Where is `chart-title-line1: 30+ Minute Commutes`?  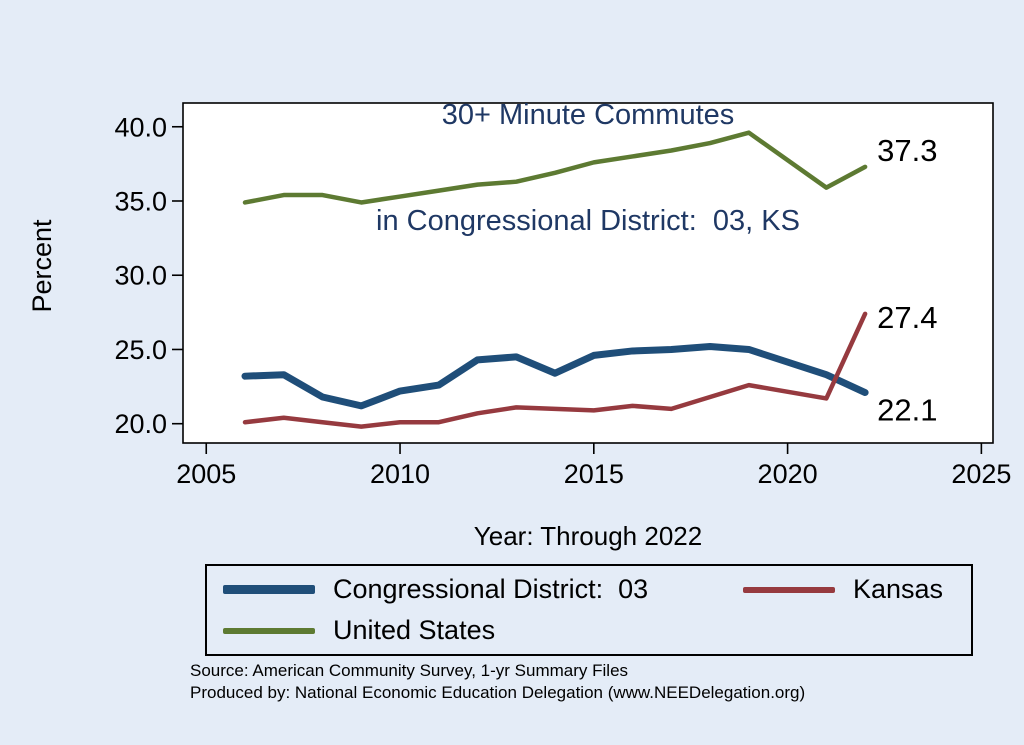 chart-title-line1: 30+ Minute Commutes is located at coordinates (588, 114).